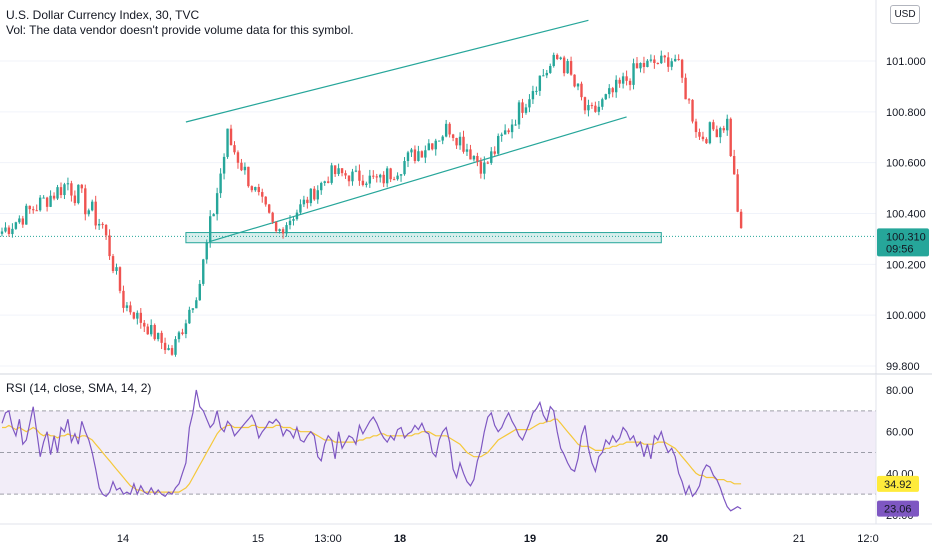  What do you see at coordinates (905, 14) in the screenshot?
I see `currency-unit-badge: USD` at bounding box center [905, 14].